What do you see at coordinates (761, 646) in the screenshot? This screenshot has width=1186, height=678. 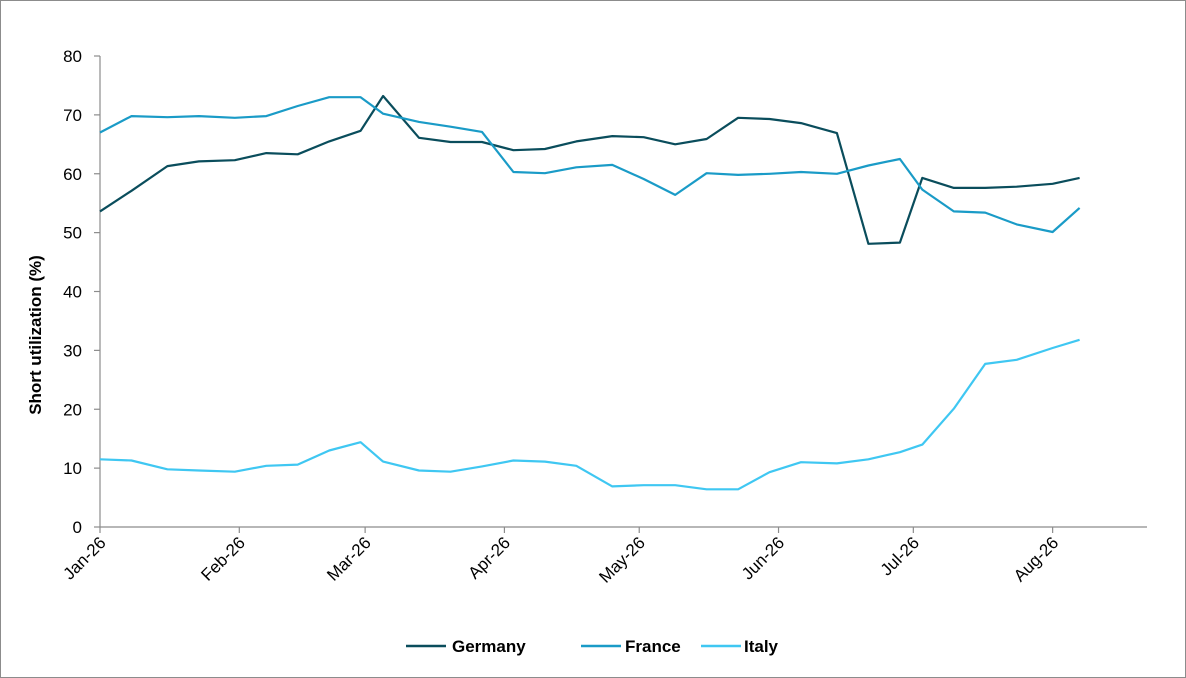 I see `legend-label-italy: Italy` at bounding box center [761, 646].